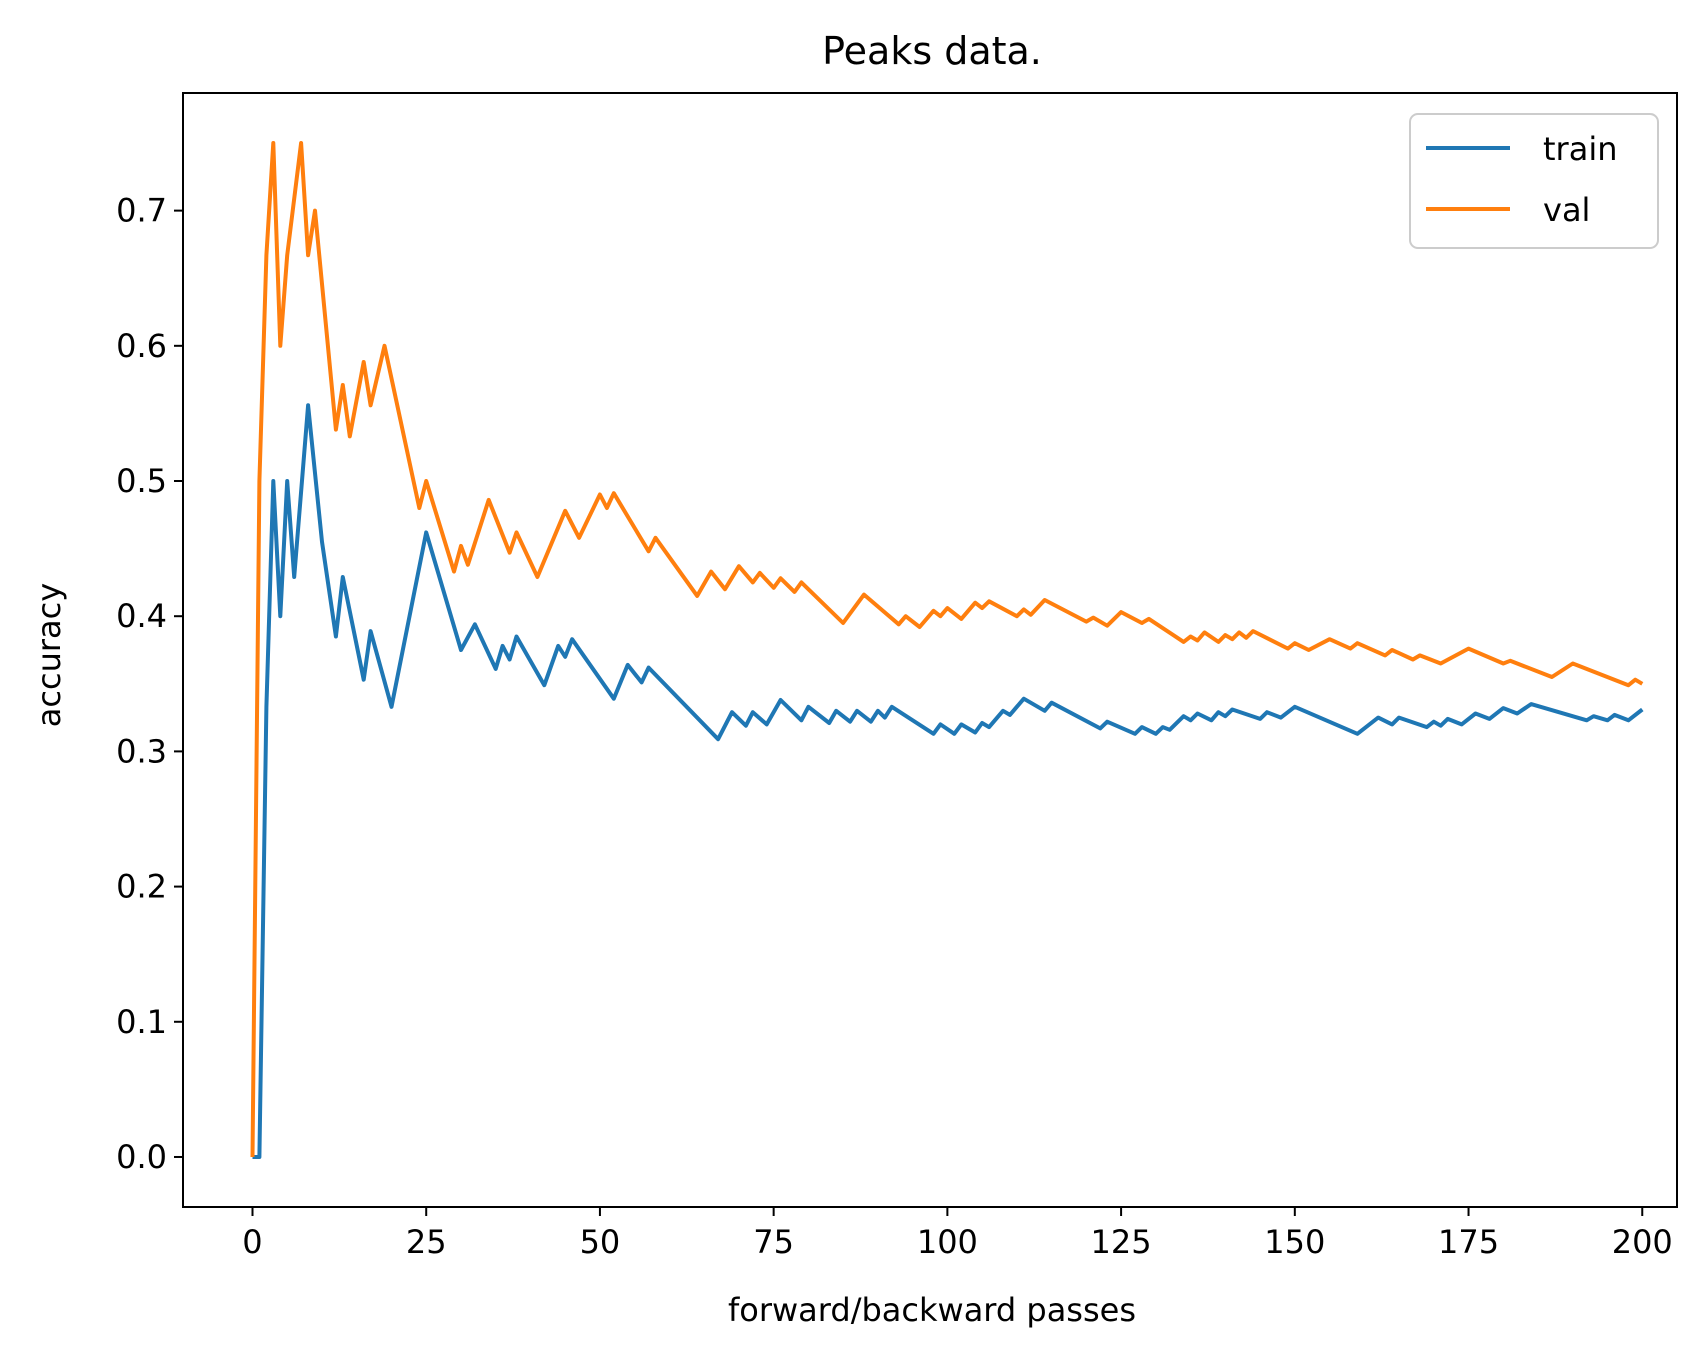 The width and height of the screenshot is (1700, 1357). I want to click on legend-box, so click(1534, 181).